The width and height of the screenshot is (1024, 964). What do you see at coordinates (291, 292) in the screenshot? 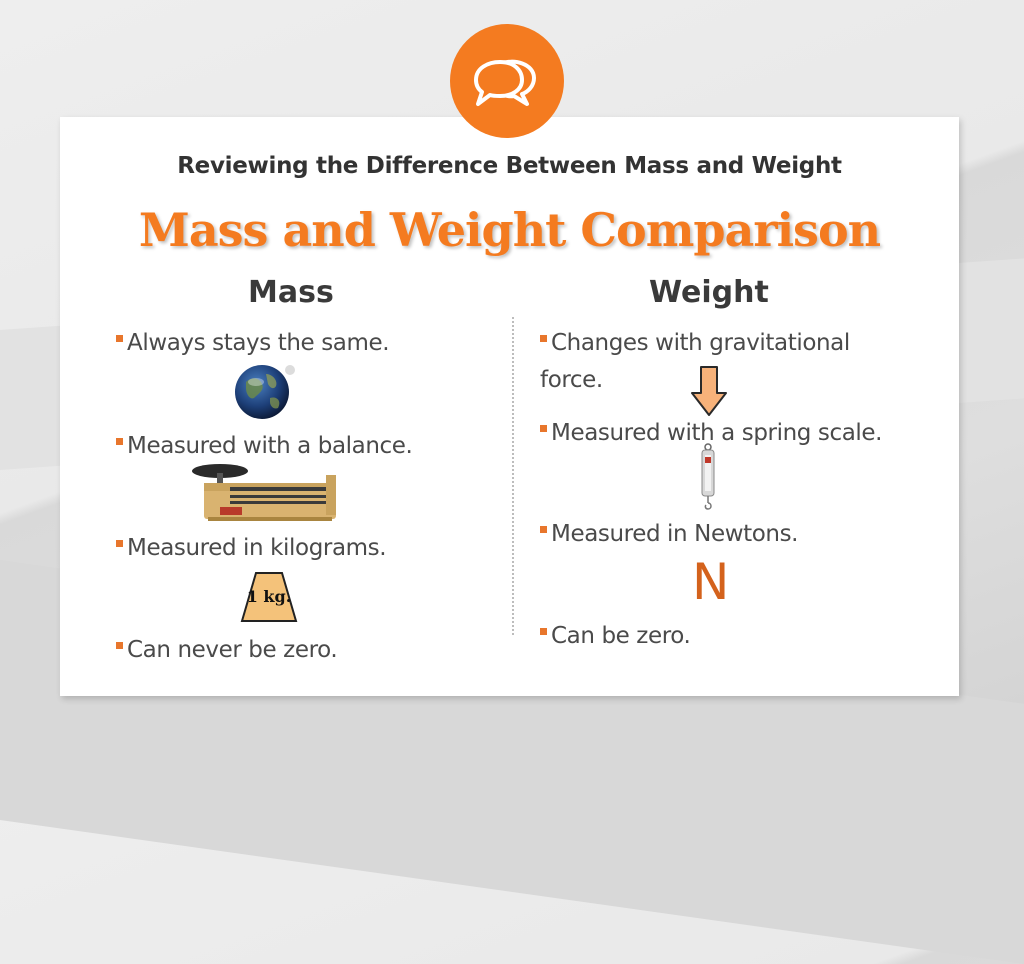
I see `mass-heading: Mass` at bounding box center [291, 292].